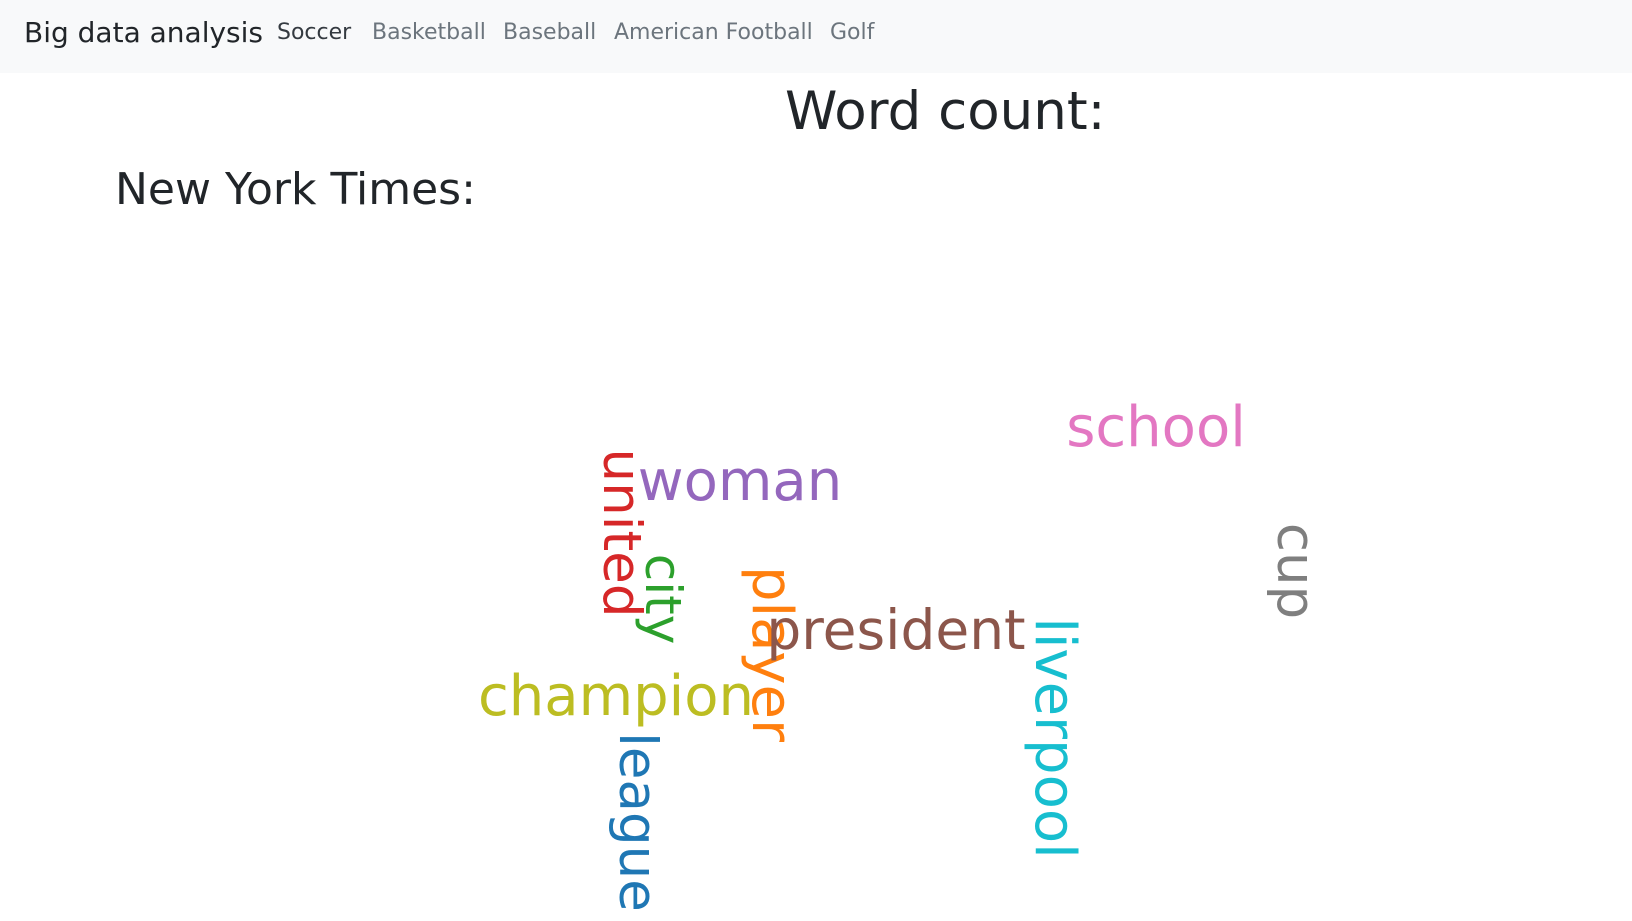 The height and width of the screenshot is (921, 1632). Describe the element at coordinates (621, 533) in the screenshot. I see `word-united: united` at that location.